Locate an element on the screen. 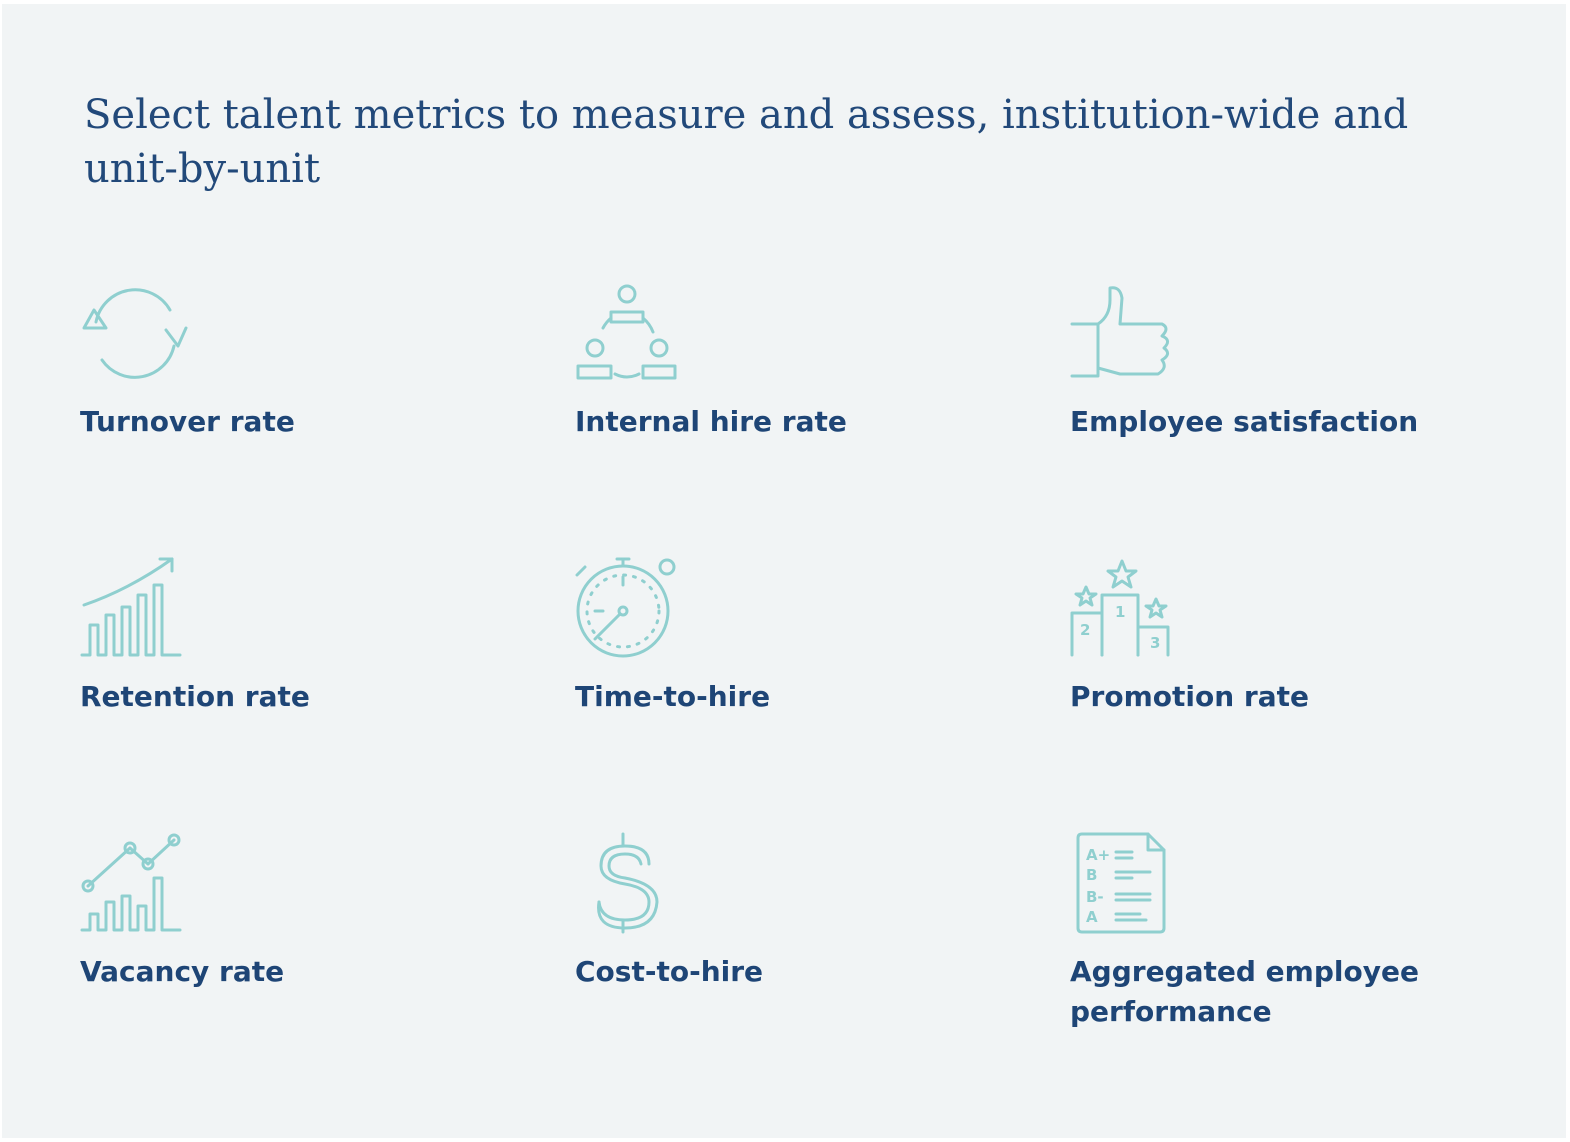  metric-label: Promotion rate is located at coordinates (1189, 696).